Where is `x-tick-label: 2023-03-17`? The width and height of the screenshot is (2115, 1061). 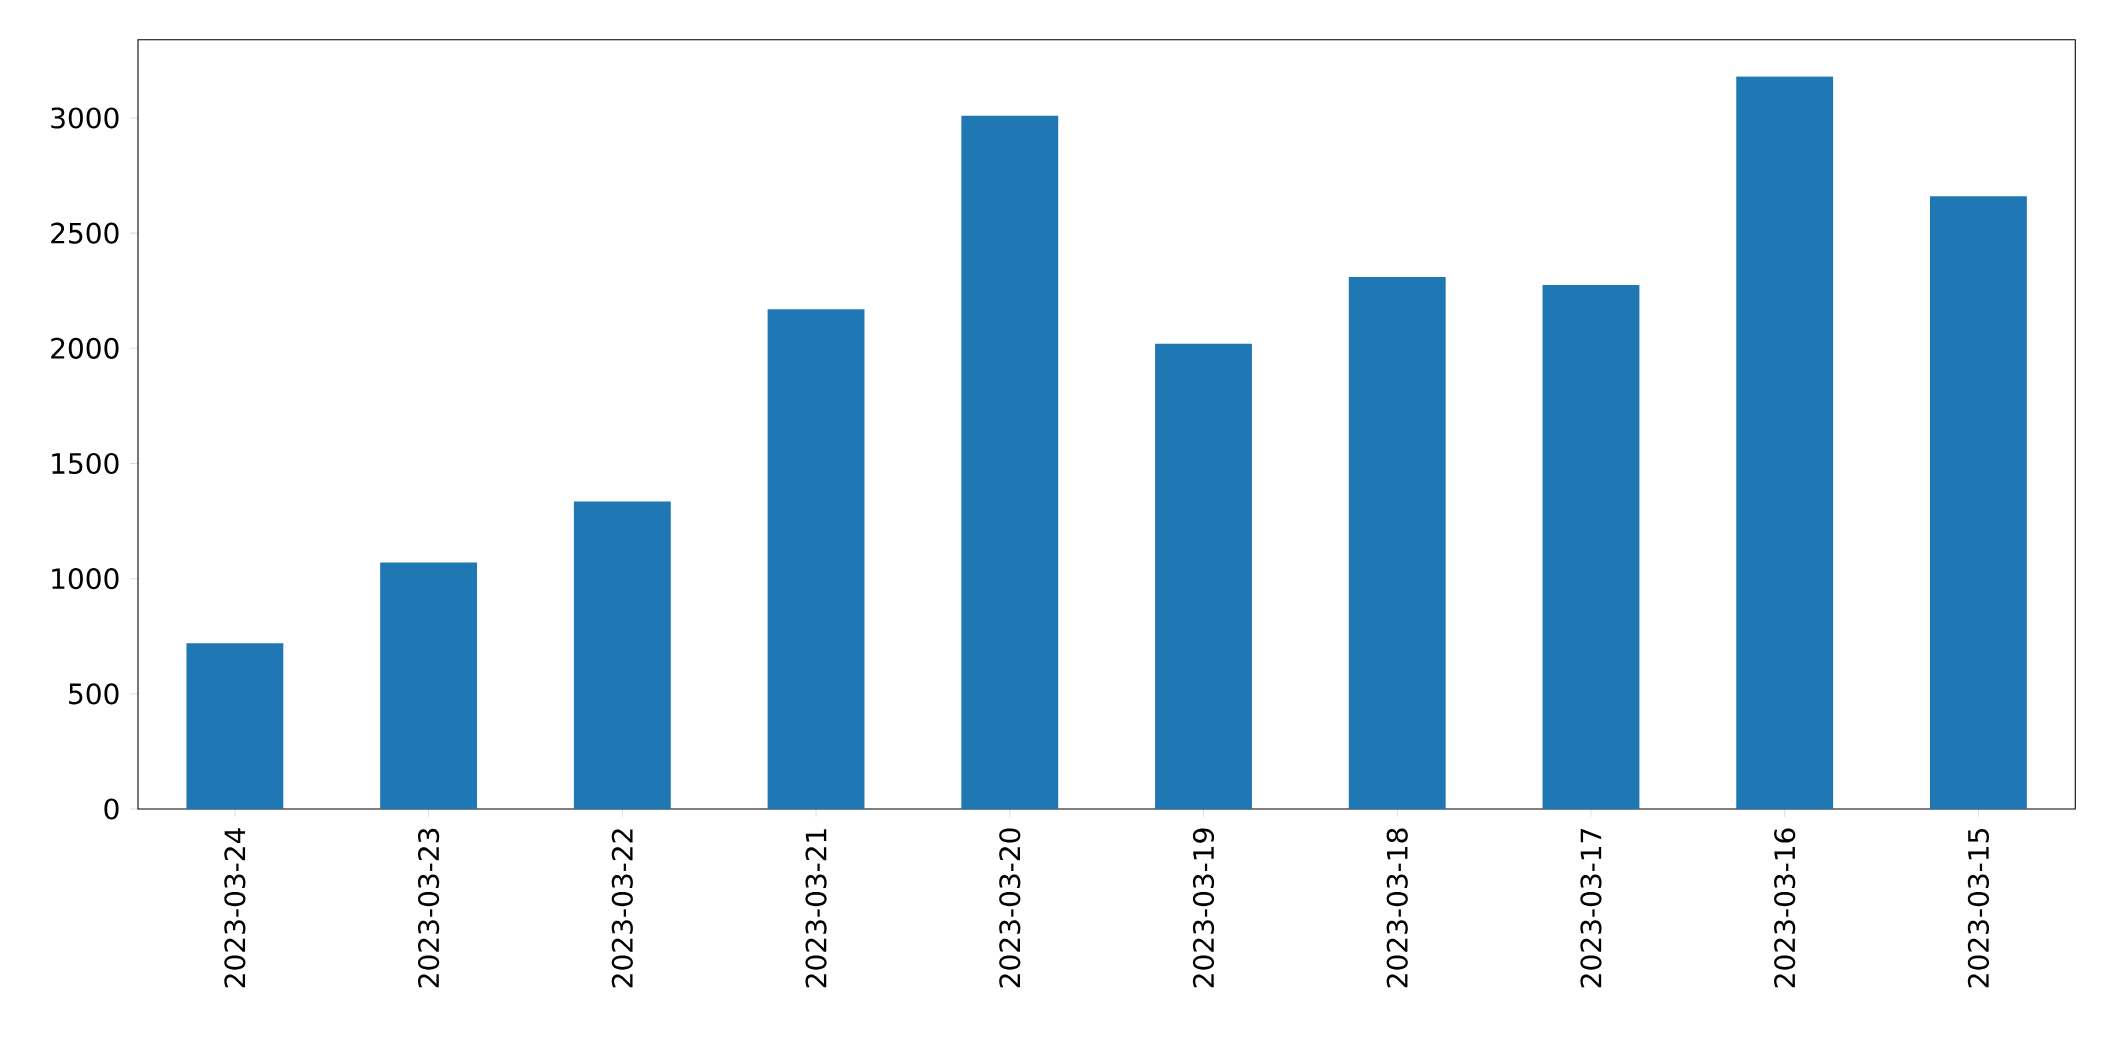
x-tick-label: 2023-03-17 is located at coordinates (1591, 908).